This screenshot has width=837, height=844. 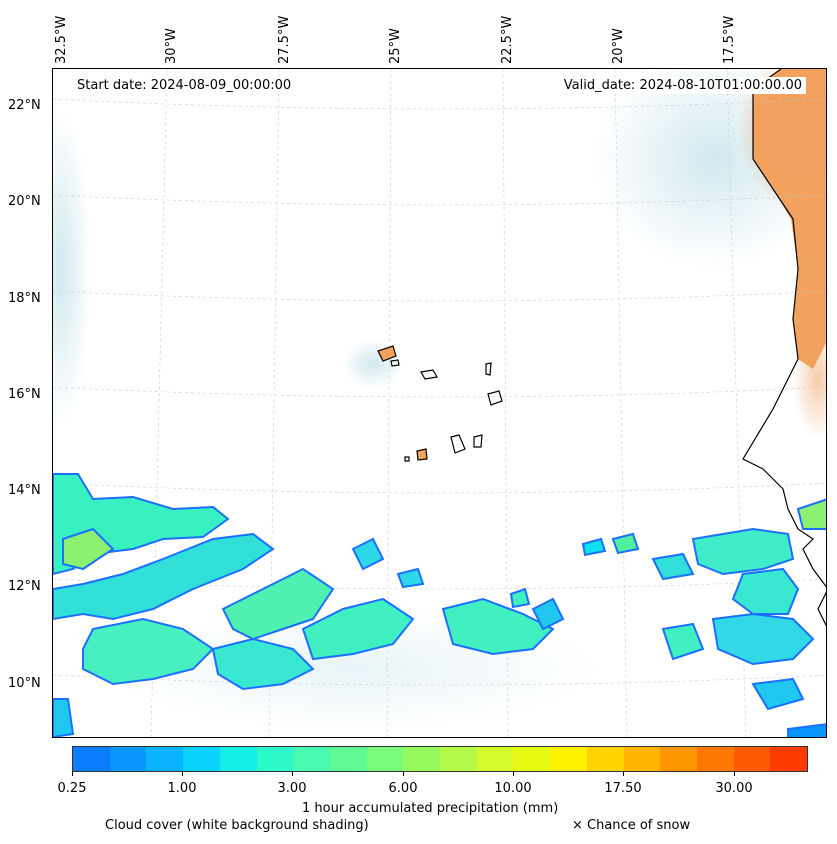 I want to click on precipitation-colorbar, so click(x=440, y=759).